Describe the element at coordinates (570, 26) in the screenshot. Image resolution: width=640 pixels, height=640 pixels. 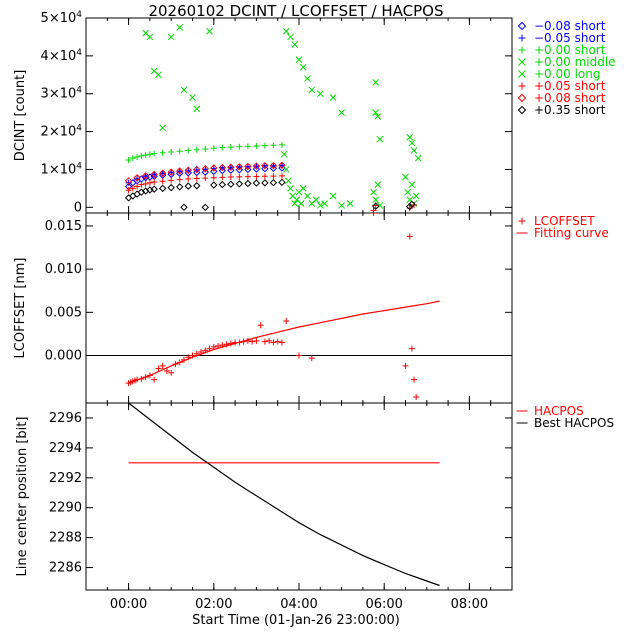
I see `legend-label: −0.08 short` at that location.